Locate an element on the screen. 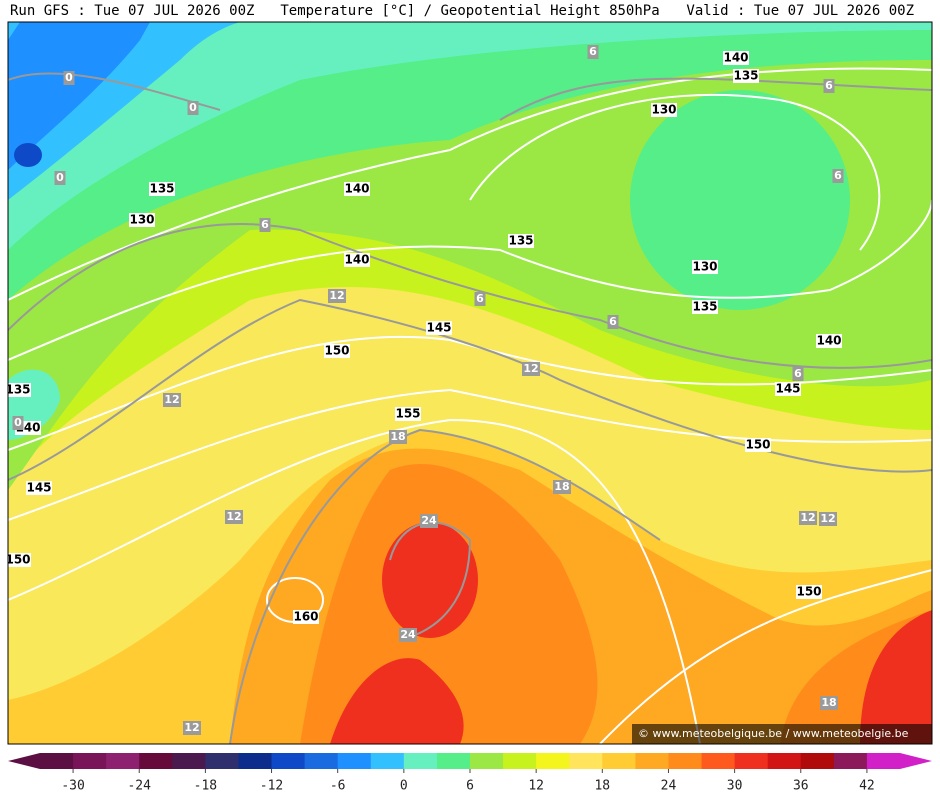 The image size is (940, 800). colorbar-tick-label: 42 is located at coordinates (867, 786).